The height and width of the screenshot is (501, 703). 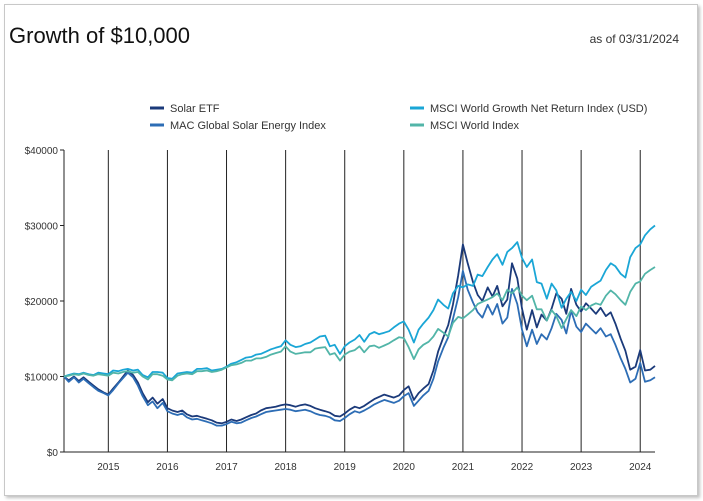 What do you see at coordinates (42, 151) in the screenshot?
I see `y-tick-label: $40000` at bounding box center [42, 151].